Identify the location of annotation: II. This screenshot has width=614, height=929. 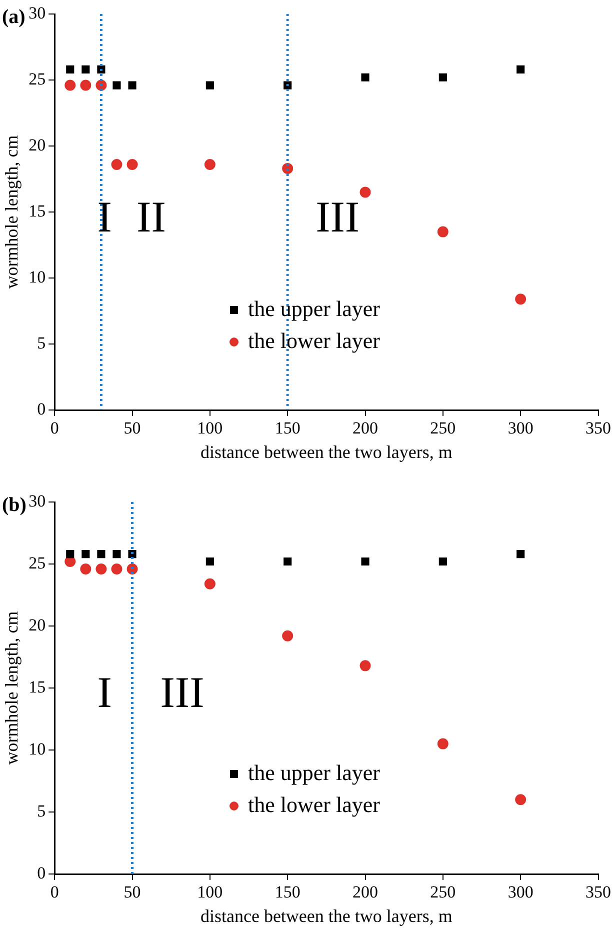
(151, 217).